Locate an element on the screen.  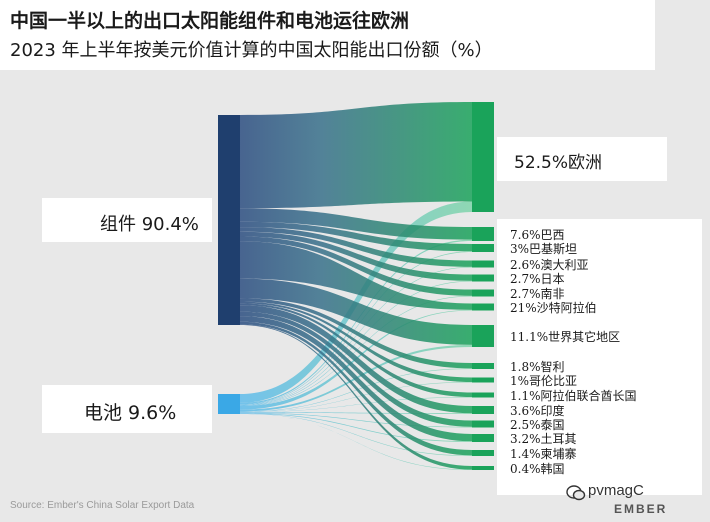
source-note: Source: Ember's China Solar Export Data is located at coordinates (102, 505).